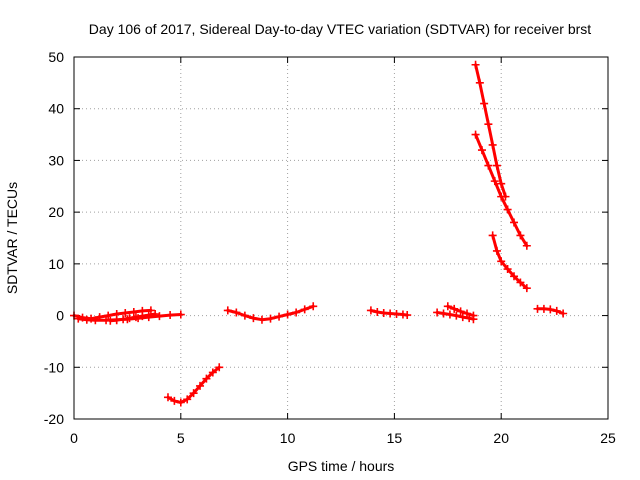  I want to click on y-tick-label: -20, so click(54, 419).